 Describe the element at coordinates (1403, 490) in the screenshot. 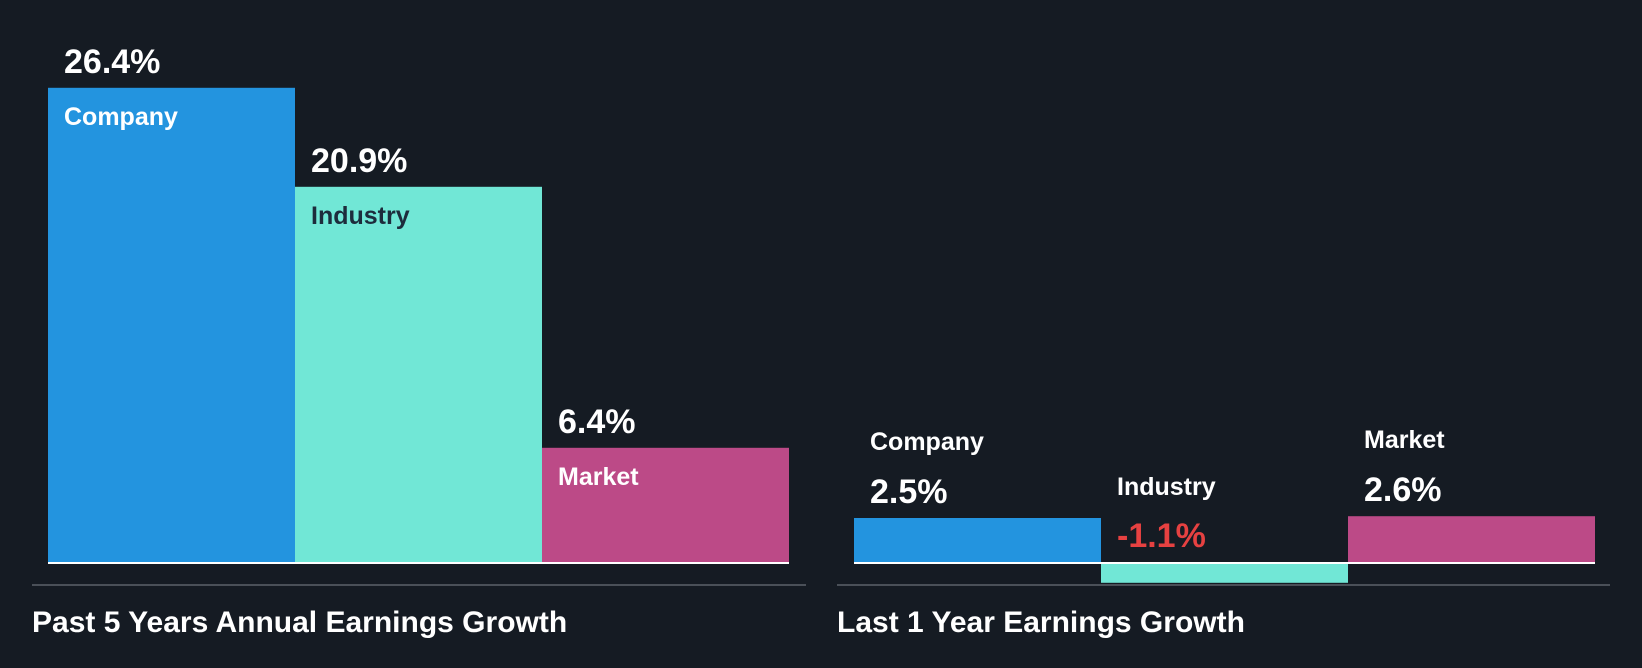

I see `value-label-market: 2.6%` at that location.